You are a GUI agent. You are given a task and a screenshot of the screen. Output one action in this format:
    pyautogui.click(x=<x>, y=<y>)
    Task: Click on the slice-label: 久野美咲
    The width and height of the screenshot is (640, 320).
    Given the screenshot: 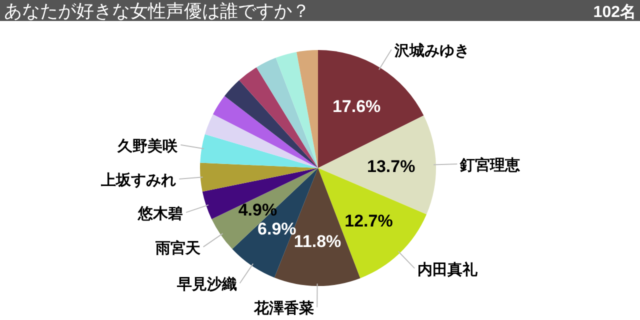 What is the action you would take?
    pyautogui.click(x=147, y=145)
    